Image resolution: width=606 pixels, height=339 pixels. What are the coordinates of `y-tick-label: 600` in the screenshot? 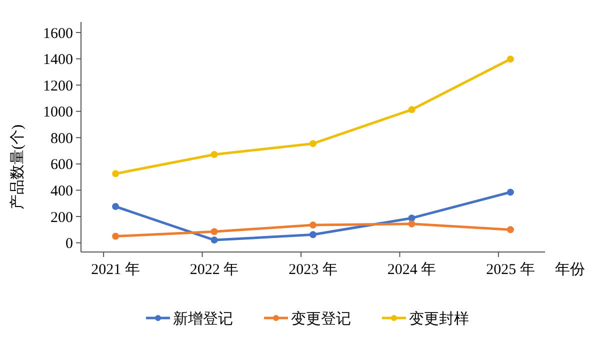 It's located at (61, 165).